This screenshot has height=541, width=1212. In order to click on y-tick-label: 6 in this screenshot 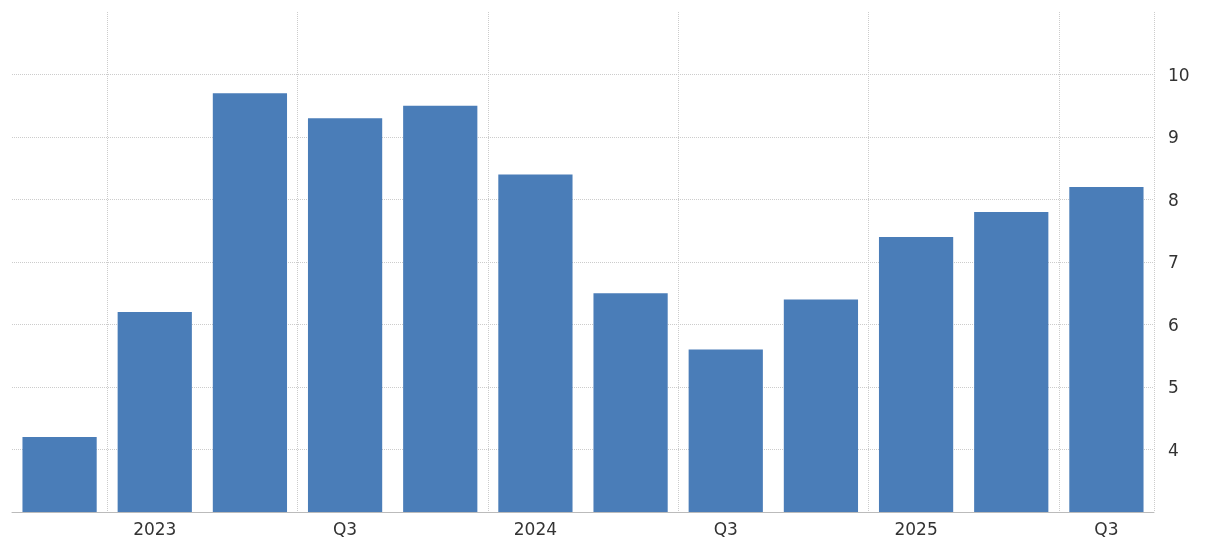, I will do `click(1173, 324)`.